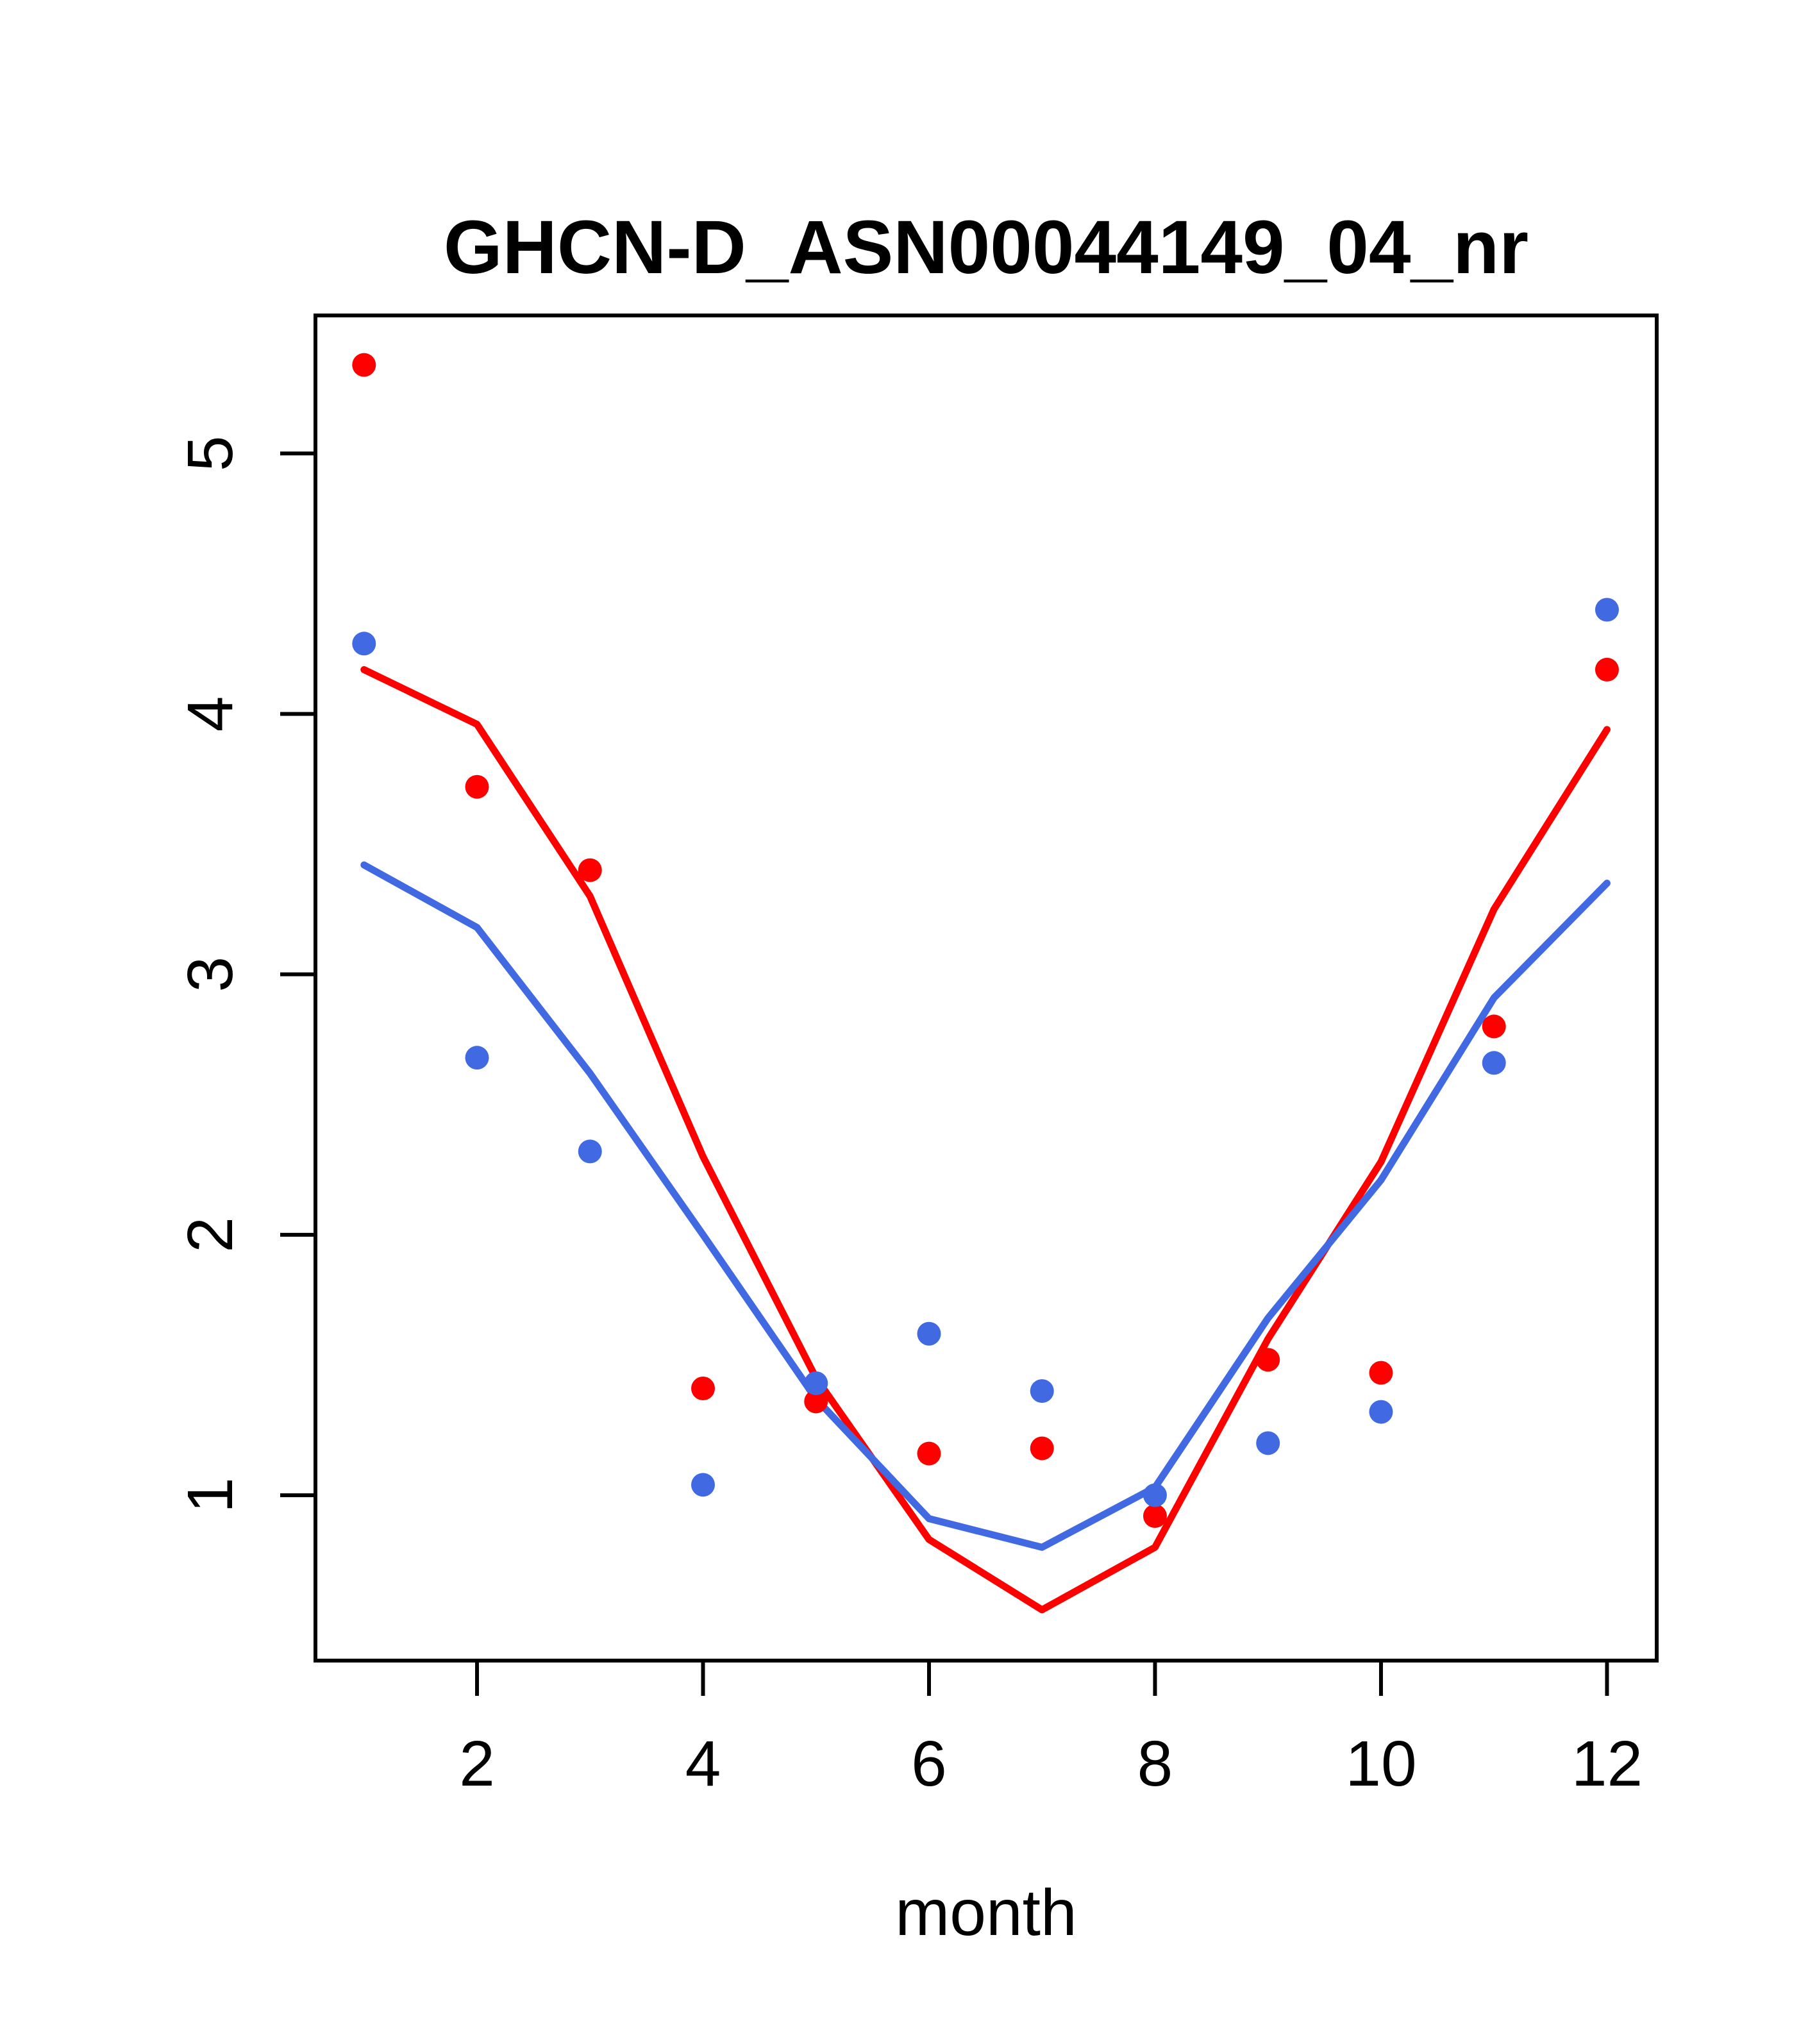  What do you see at coordinates (986, 1912) in the screenshot?
I see `x-axis-label: month` at bounding box center [986, 1912].